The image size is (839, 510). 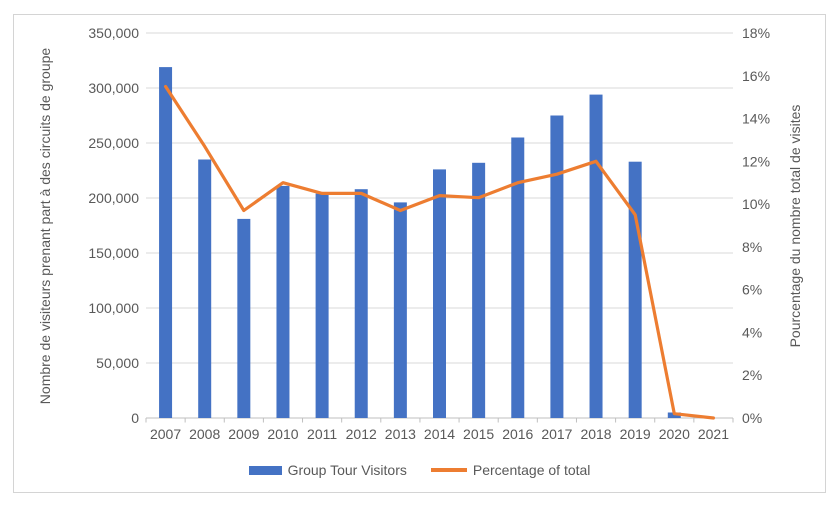 I want to click on x-axis-tick-label: 2019, so click(x=635, y=434).